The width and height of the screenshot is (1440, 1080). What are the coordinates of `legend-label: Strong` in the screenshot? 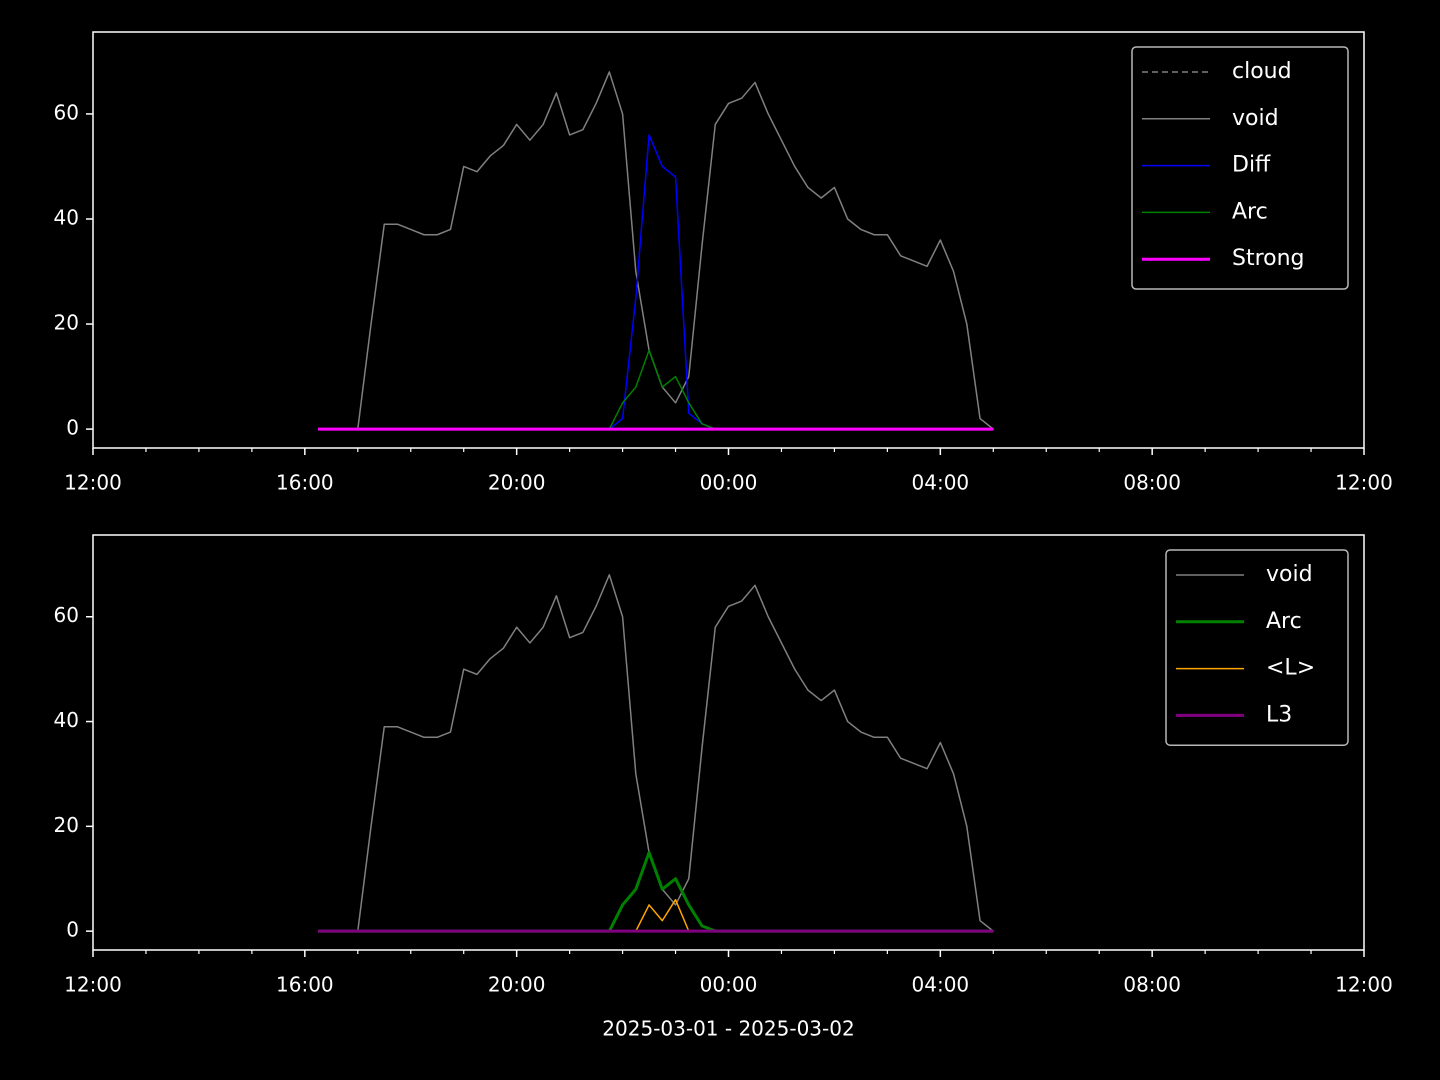 It's located at (1268, 258).